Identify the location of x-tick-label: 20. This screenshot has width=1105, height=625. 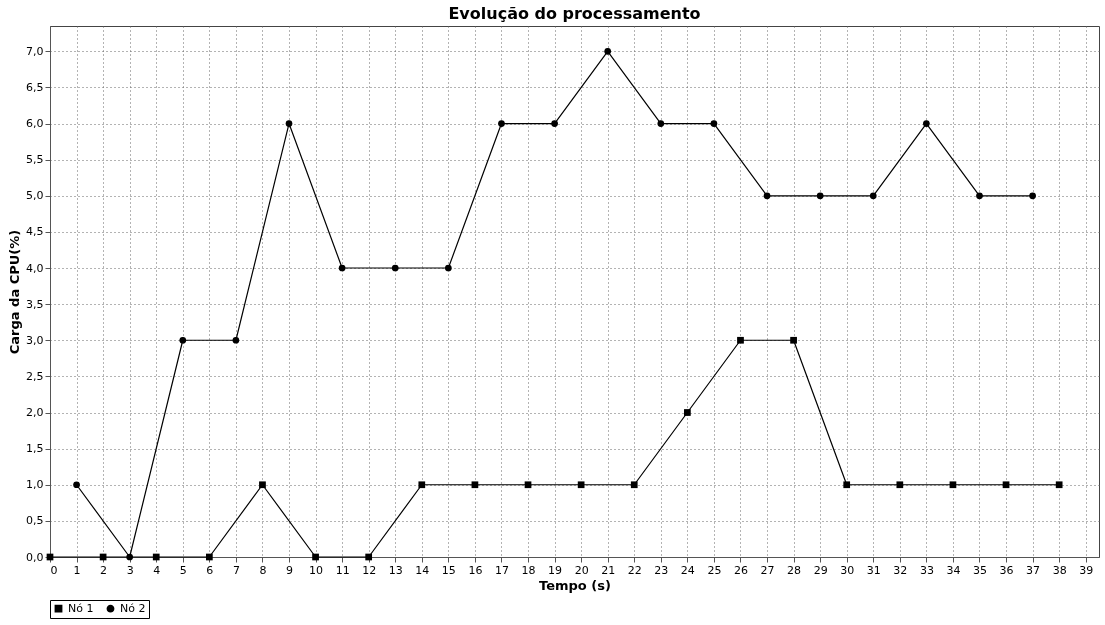
(581, 570).